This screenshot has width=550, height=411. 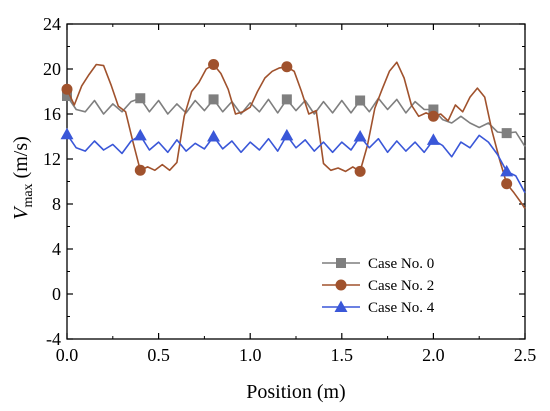 What do you see at coordinates (401, 286) in the screenshot?
I see `legend-label-1: Case No. 2` at bounding box center [401, 286].